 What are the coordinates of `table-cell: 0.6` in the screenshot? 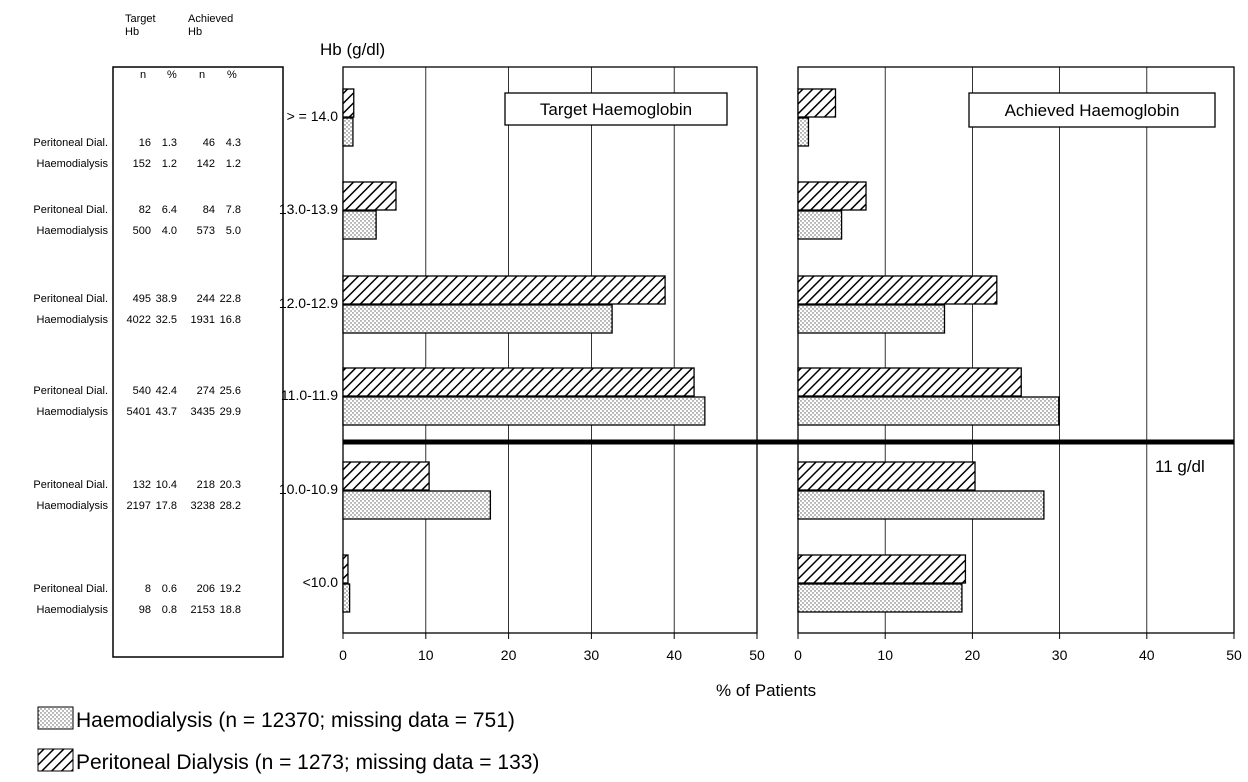 It's located at (169, 589).